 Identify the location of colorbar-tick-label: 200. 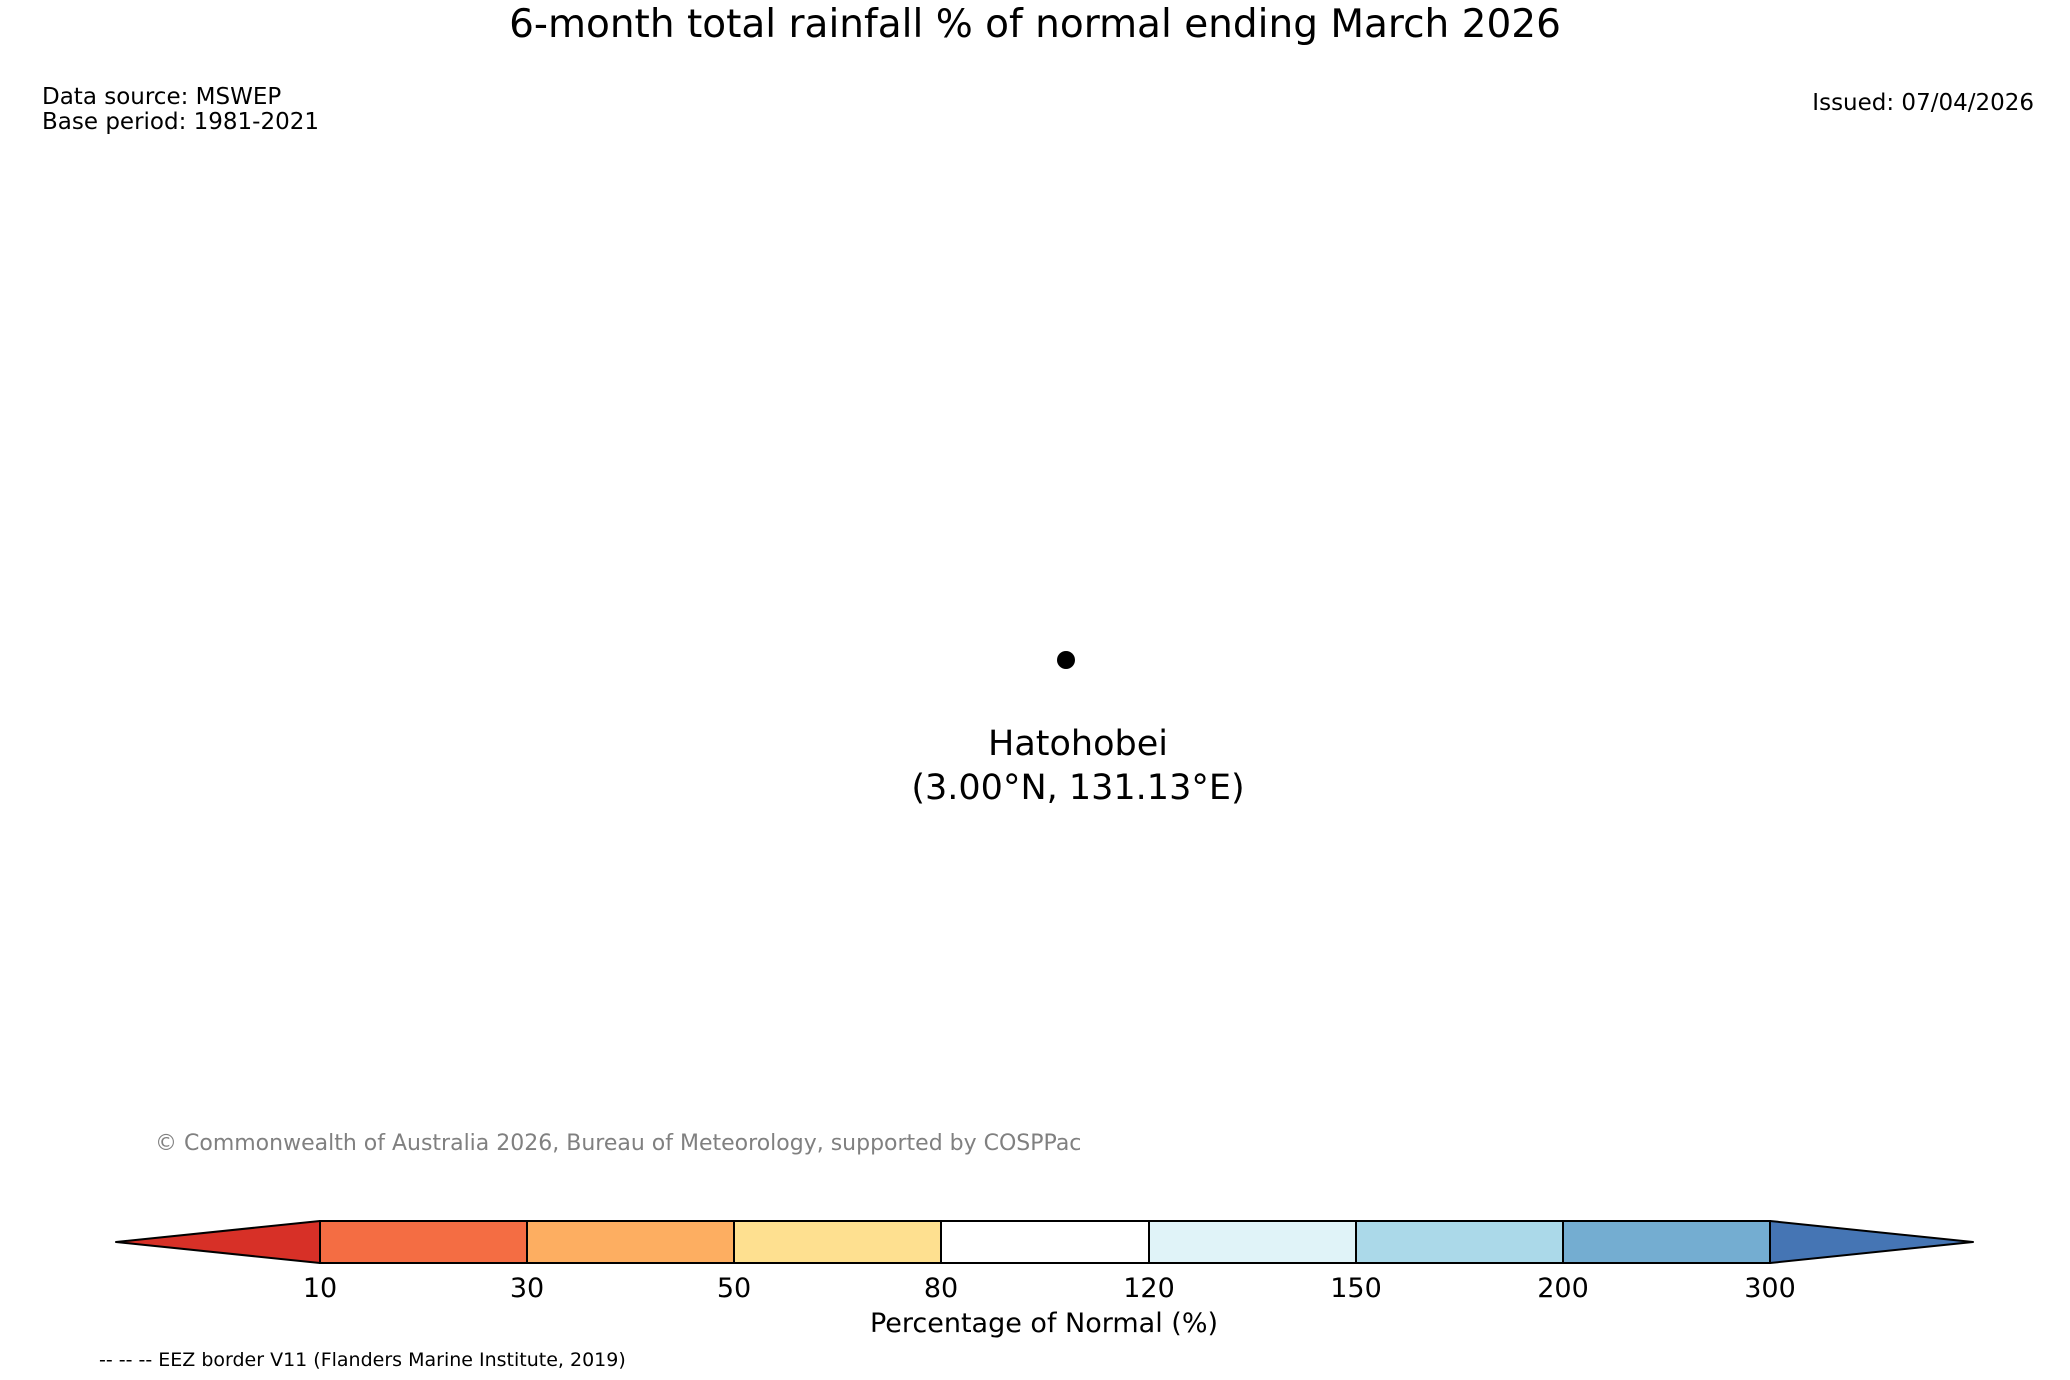
(1563, 1288).